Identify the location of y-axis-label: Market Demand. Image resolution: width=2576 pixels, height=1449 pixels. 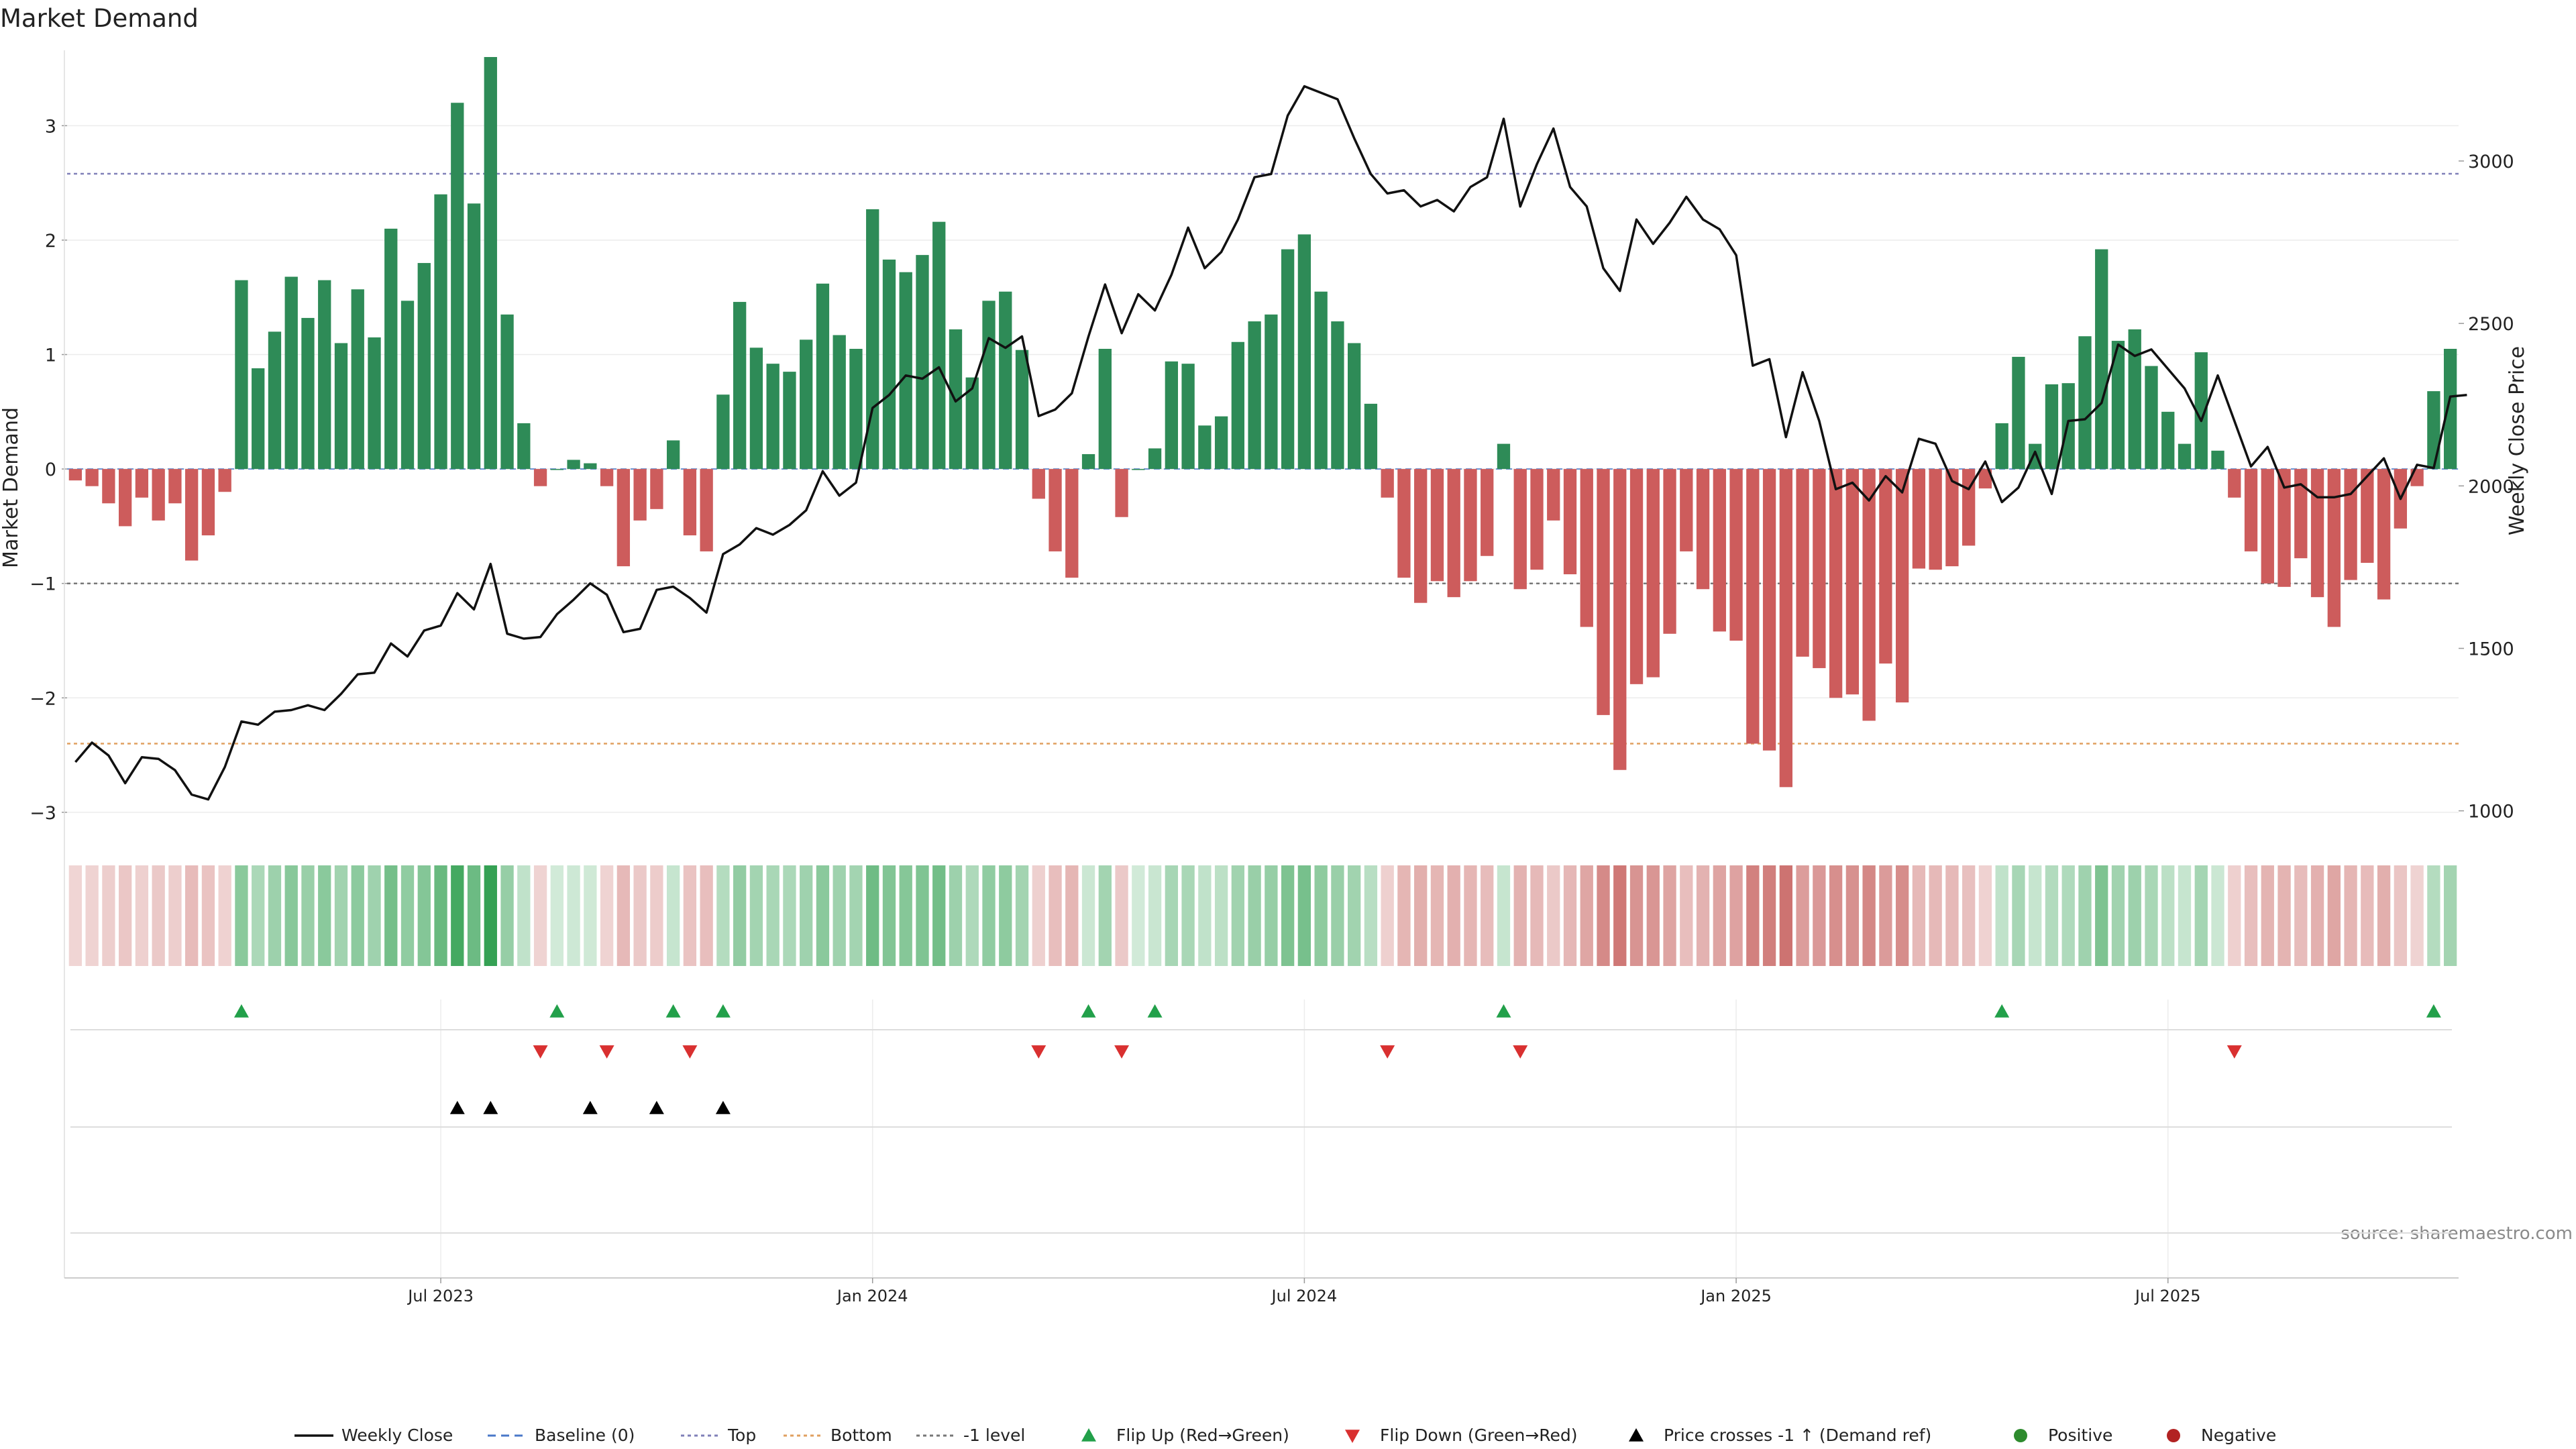
(11, 487).